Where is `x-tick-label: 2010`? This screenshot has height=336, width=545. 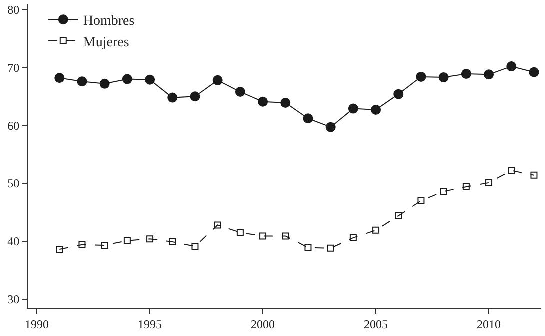
x-tick-label: 2010 is located at coordinates (489, 324).